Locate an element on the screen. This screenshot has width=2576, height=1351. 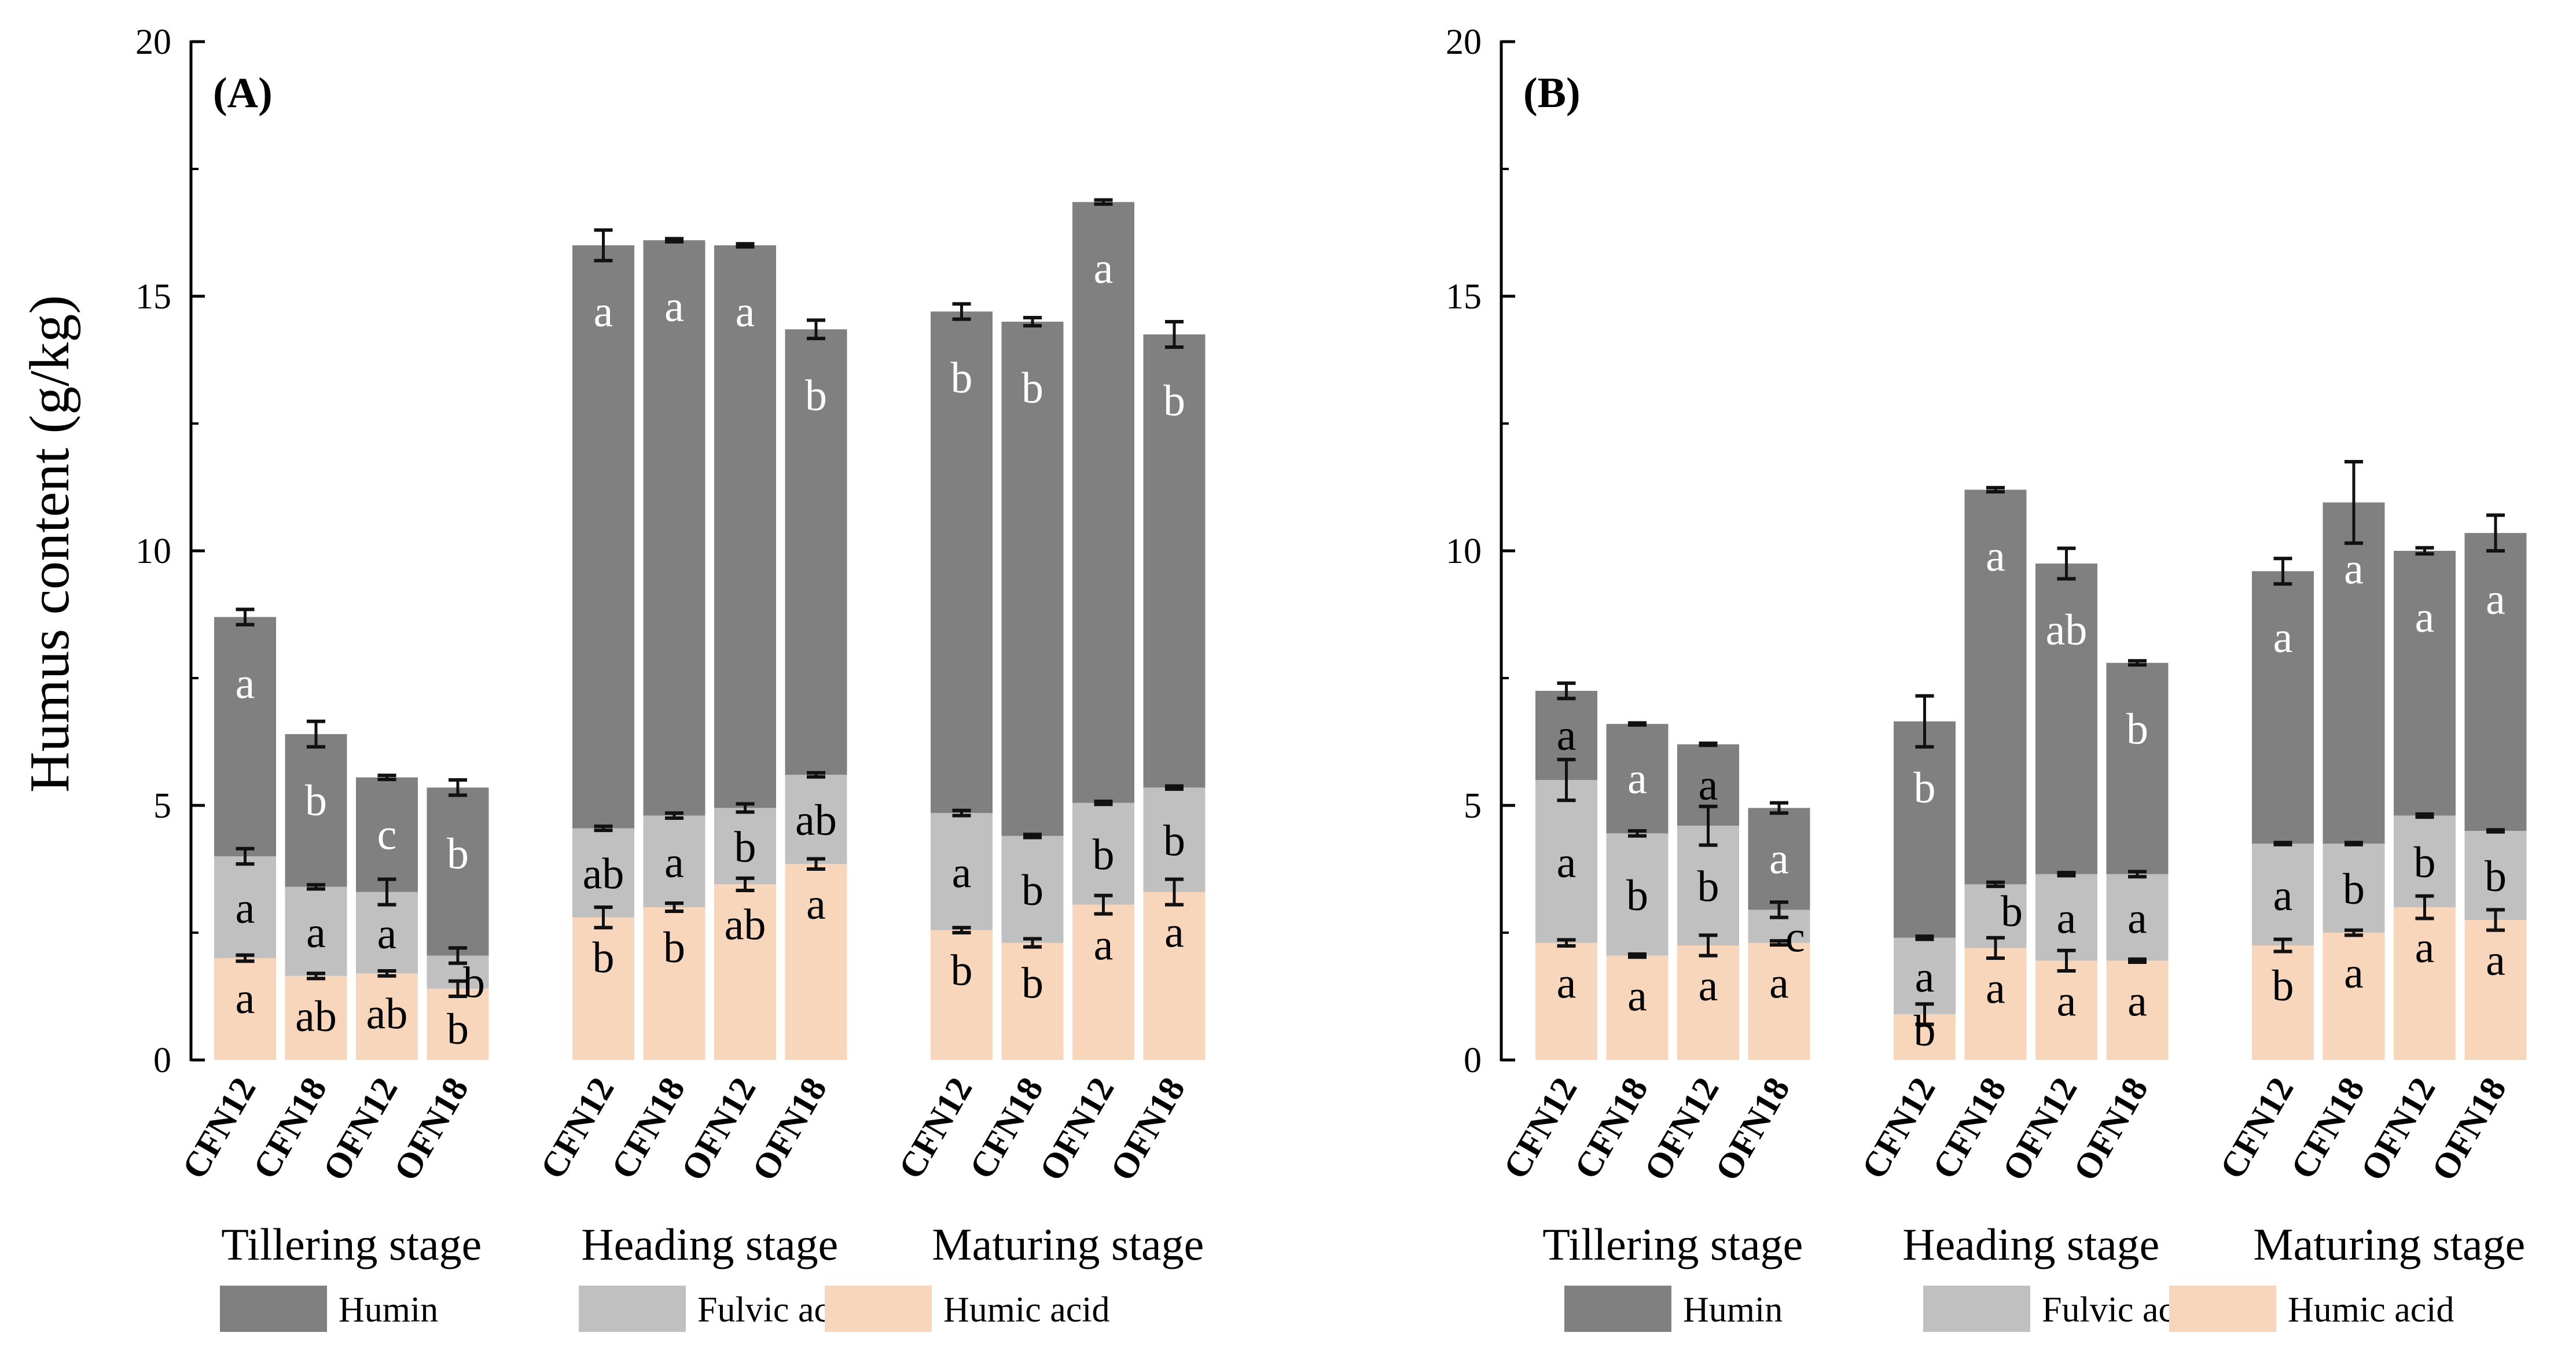
panel-label: (B) is located at coordinates (1552, 93).